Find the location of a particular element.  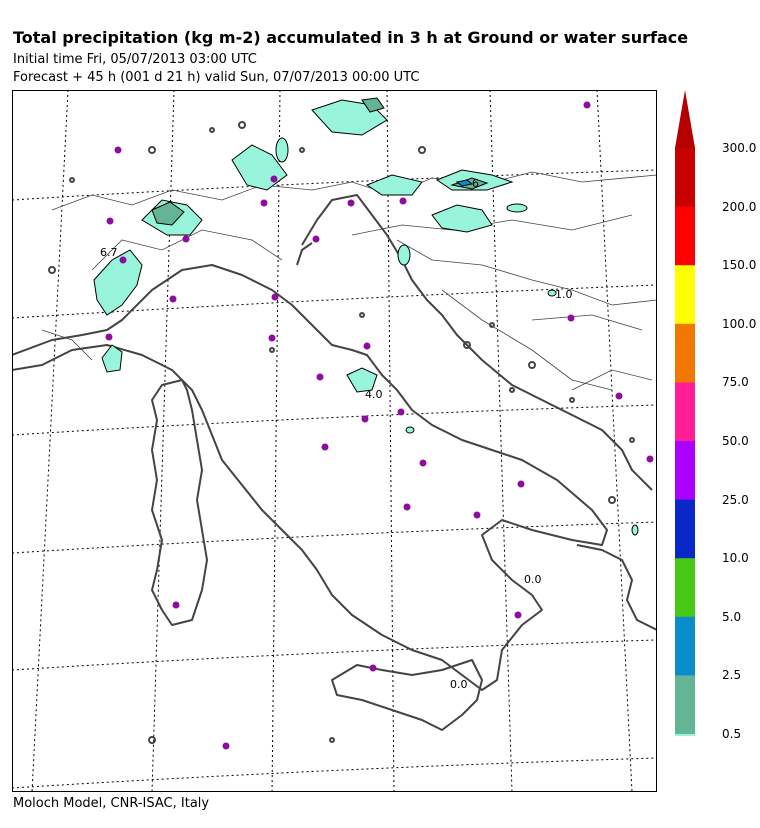

colorbar-label: 150.0 is located at coordinates (739, 265).